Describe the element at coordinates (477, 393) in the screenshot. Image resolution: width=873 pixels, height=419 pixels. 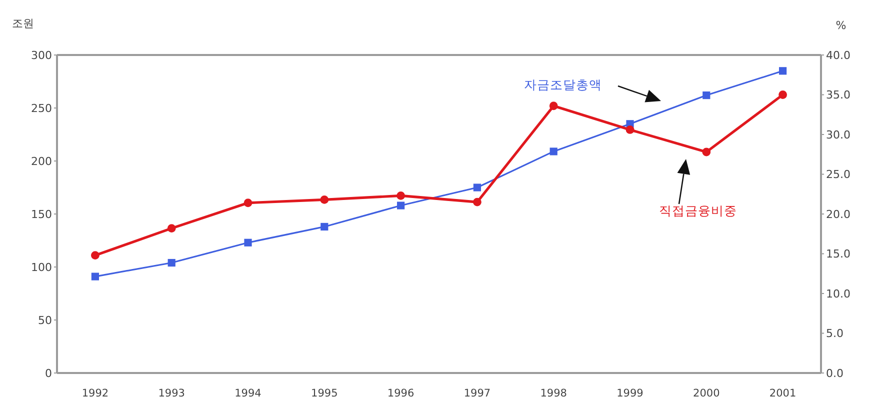
I see `x-tick-label: 1997` at that location.